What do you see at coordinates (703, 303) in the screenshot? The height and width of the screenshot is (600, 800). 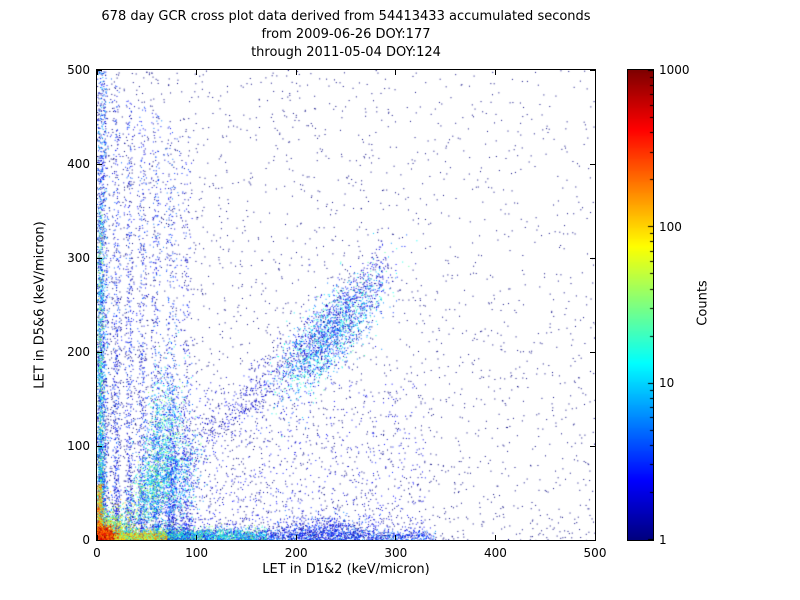 I see `colorbar-label: Counts` at bounding box center [703, 303].